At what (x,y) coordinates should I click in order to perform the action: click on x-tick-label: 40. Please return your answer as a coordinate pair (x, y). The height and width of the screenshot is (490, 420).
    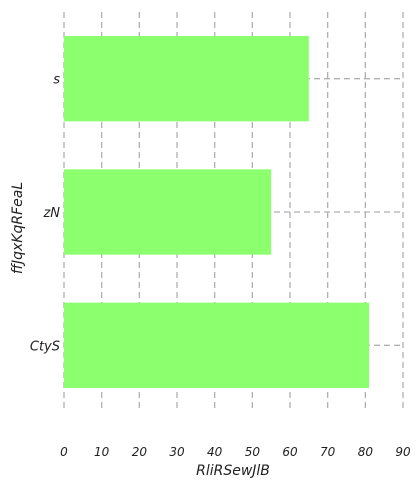
    Looking at the image, I should click on (215, 452).